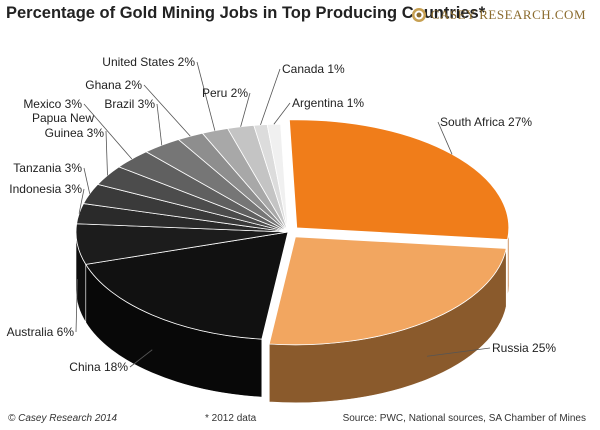 The width and height of the screenshot is (600, 430). I want to click on slice-label-australia-6: Australia 6%, so click(41, 332).